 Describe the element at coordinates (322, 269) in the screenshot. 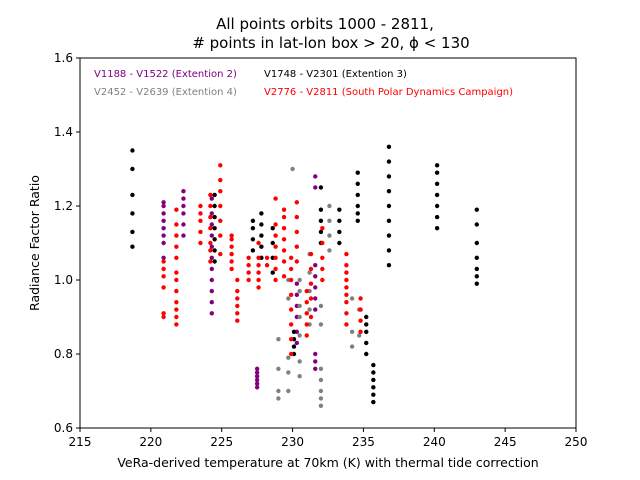

I see `data-point-s3-g16-p1` at that location.